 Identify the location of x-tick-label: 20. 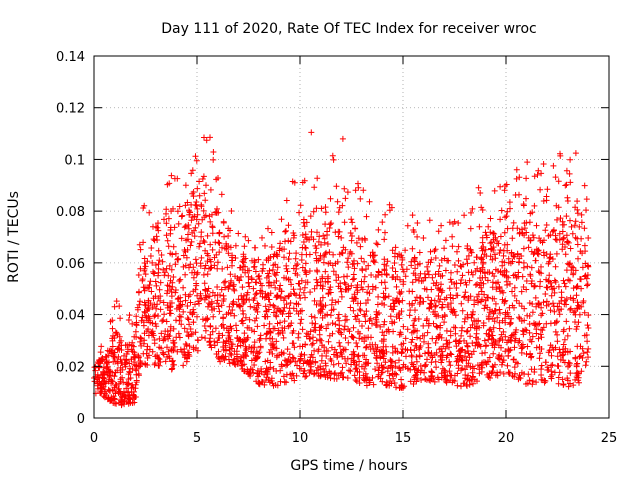
(506, 438).